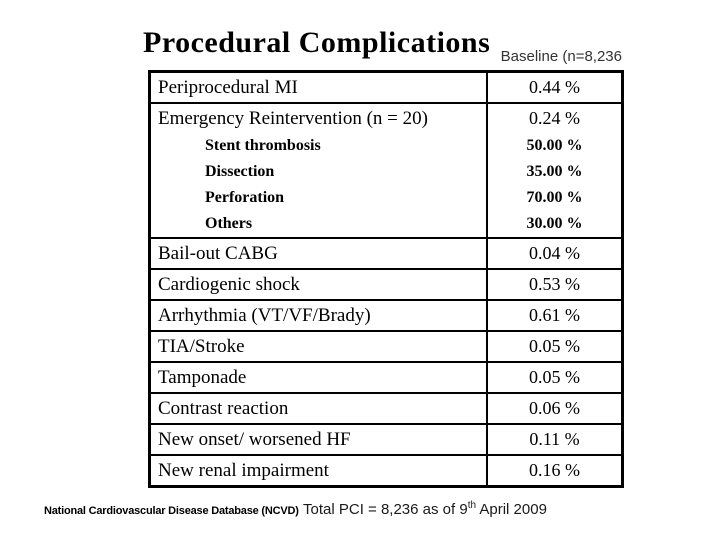 The width and height of the screenshot is (720, 540). What do you see at coordinates (554, 145) in the screenshot?
I see `row-value: 50.00 %` at bounding box center [554, 145].